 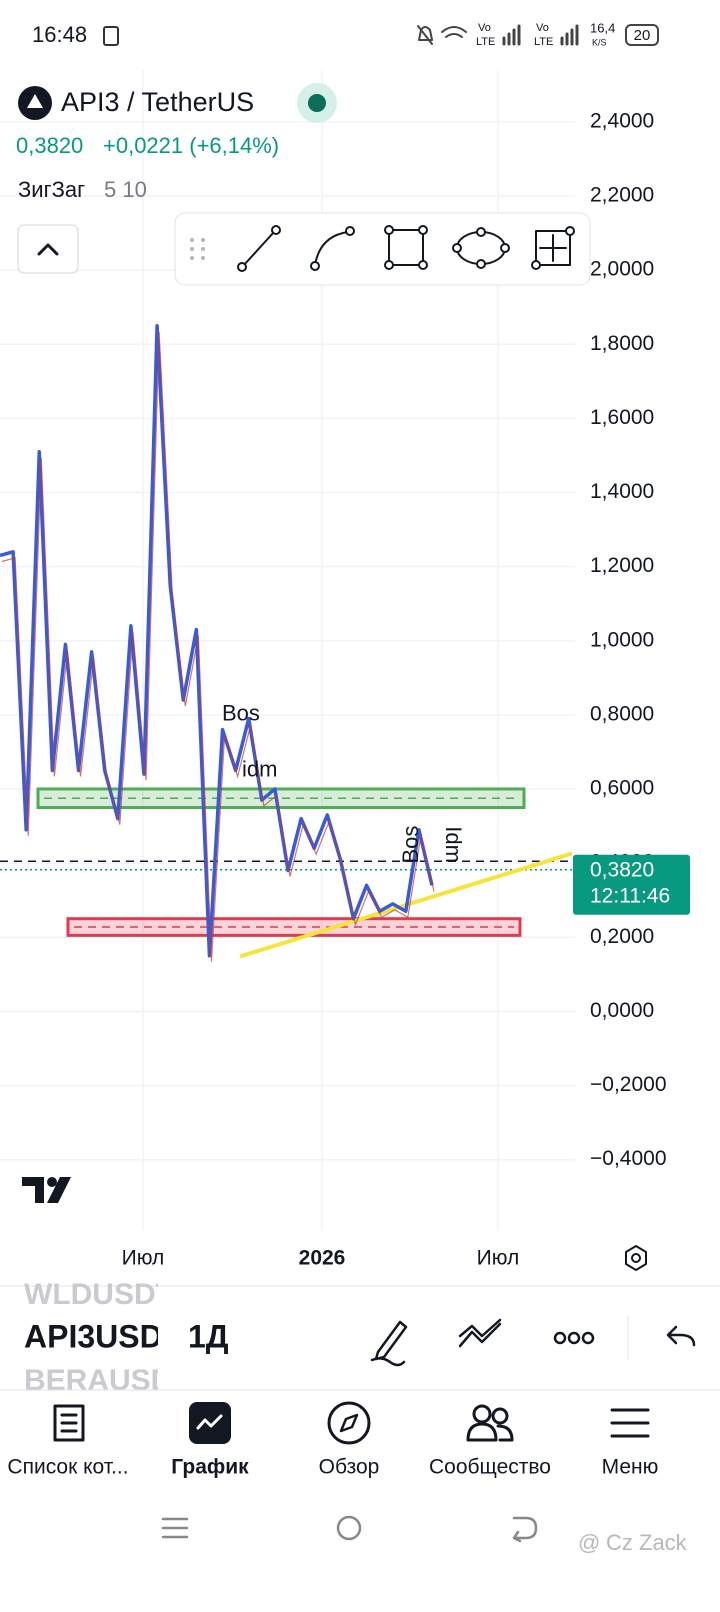 I want to click on collapse-button, so click(x=48, y=249).